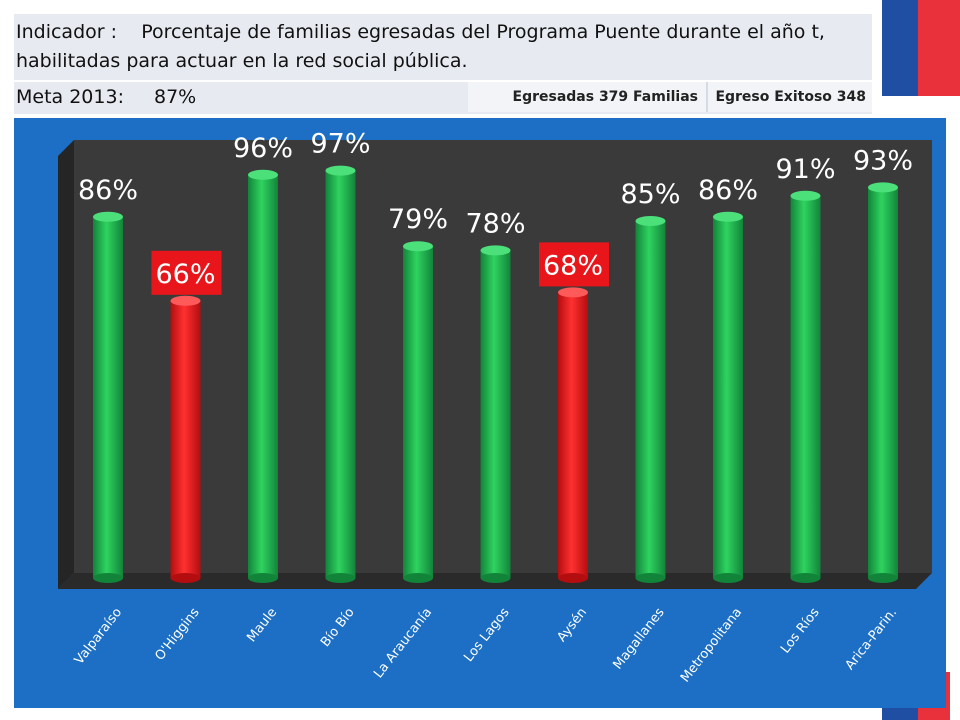  Describe the element at coordinates (728, 190) in the screenshot. I see `data-label-9: 86%` at that location.